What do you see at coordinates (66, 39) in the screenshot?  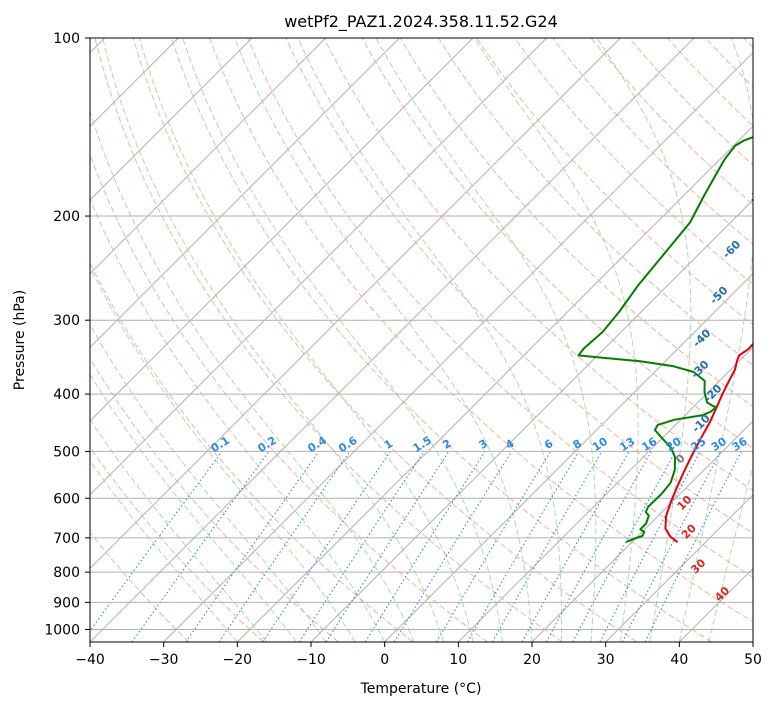 I see `y-tick-label: 100` at bounding box center [66, 39].